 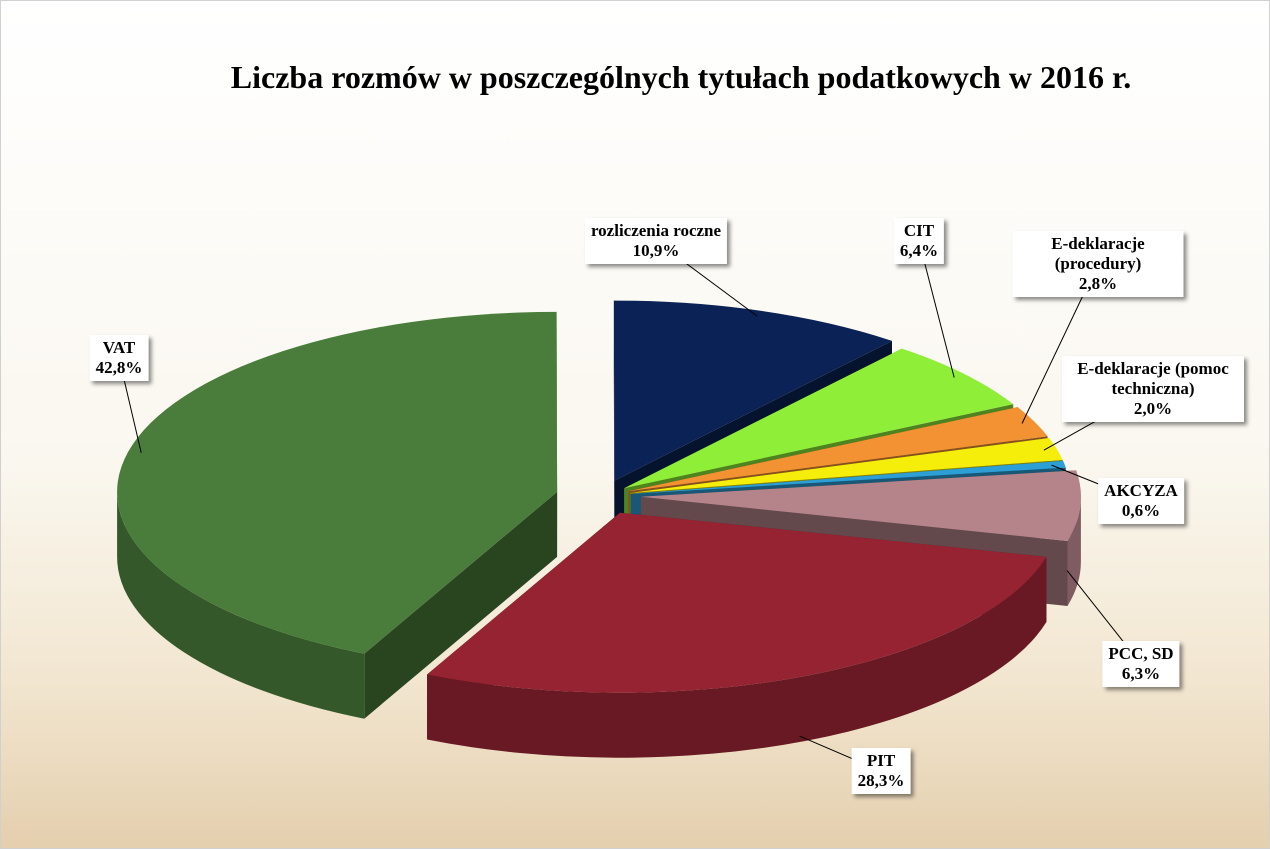 I want to click on data-label: PIT 28,3%, so click(x=881, y=771).